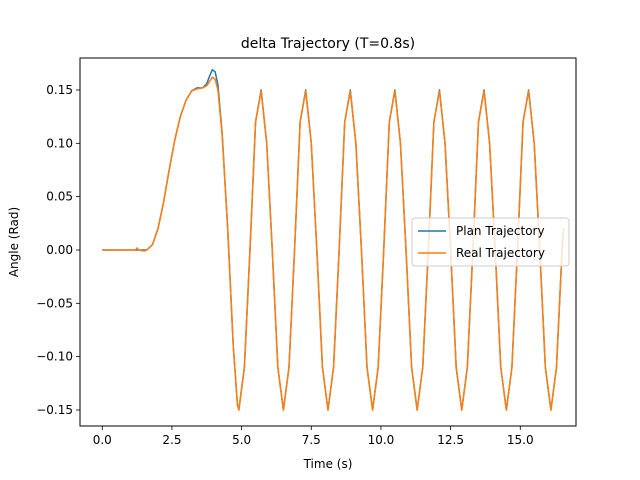 The height and width of the screenshot is (480, 640). What do you see at coordinates (102, 440) in the screenshot?
I see `x-tick-label: 0.0` at bounding box center [102, 440].